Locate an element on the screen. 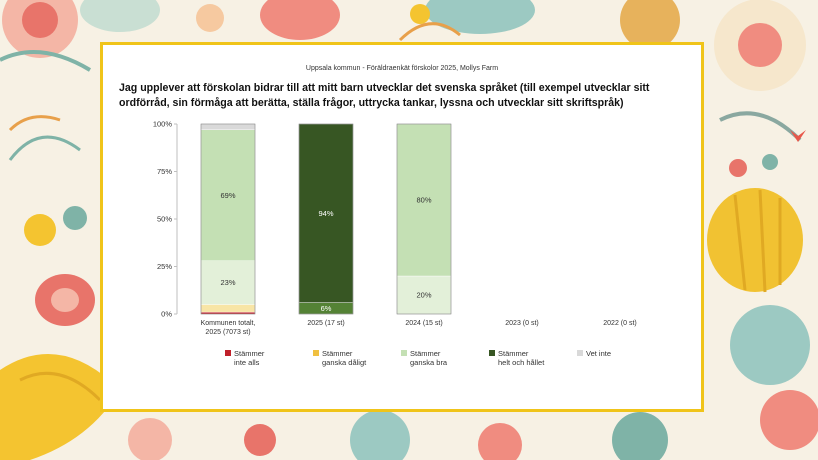 This screenshot has height=460, width=818. data-label: 20% is located at coordinates (423, 295).